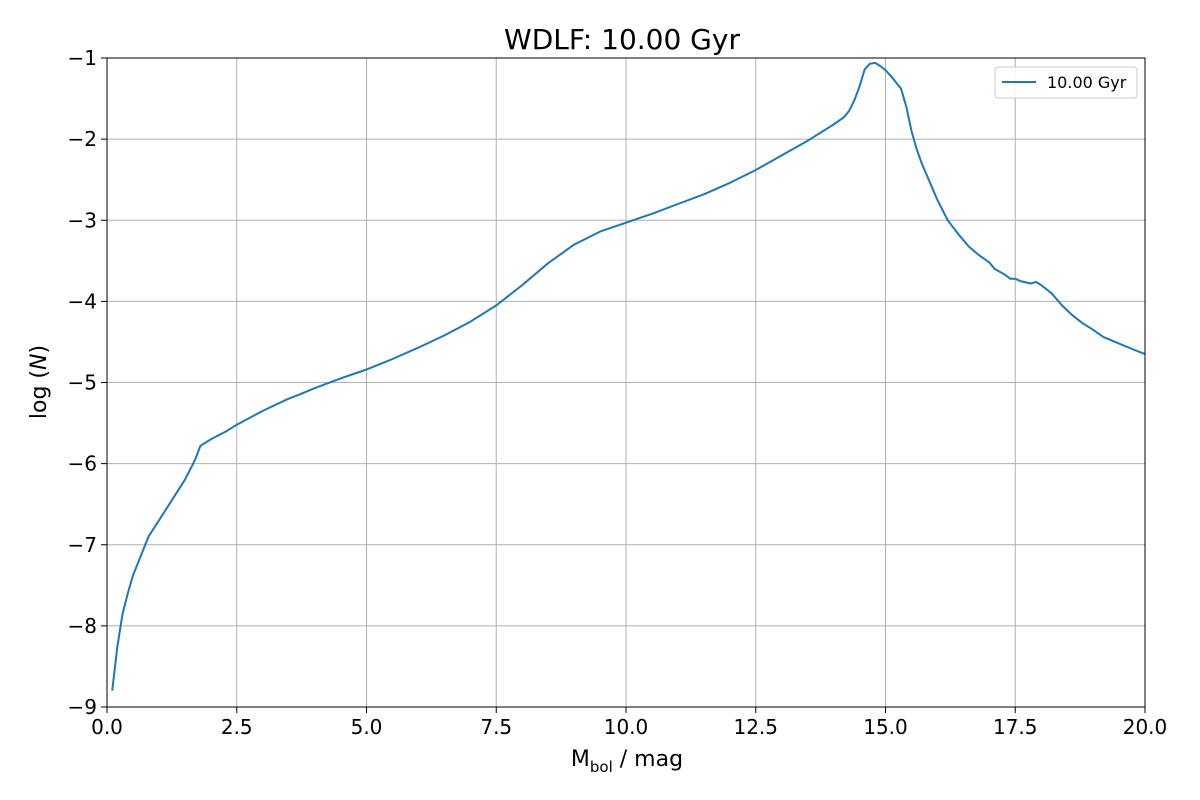 Image resolution: width=1200 pixels, height=800 pixels. Describe the element at coordinates (601, 767) in the screenshot. I see `x-axis-label-subscript: bol` at that location.